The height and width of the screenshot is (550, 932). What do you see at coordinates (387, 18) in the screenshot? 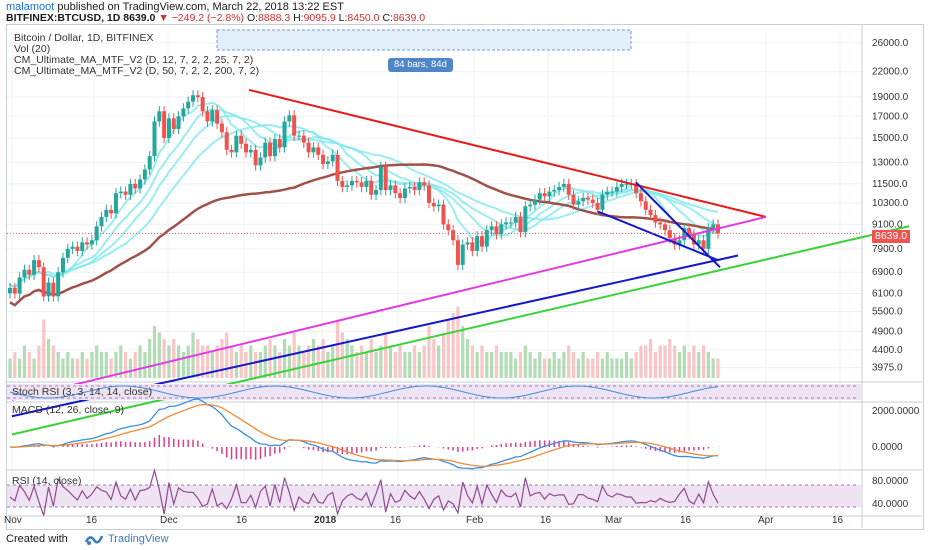
I see `close-label: C:` at bounding box center [387, 18].